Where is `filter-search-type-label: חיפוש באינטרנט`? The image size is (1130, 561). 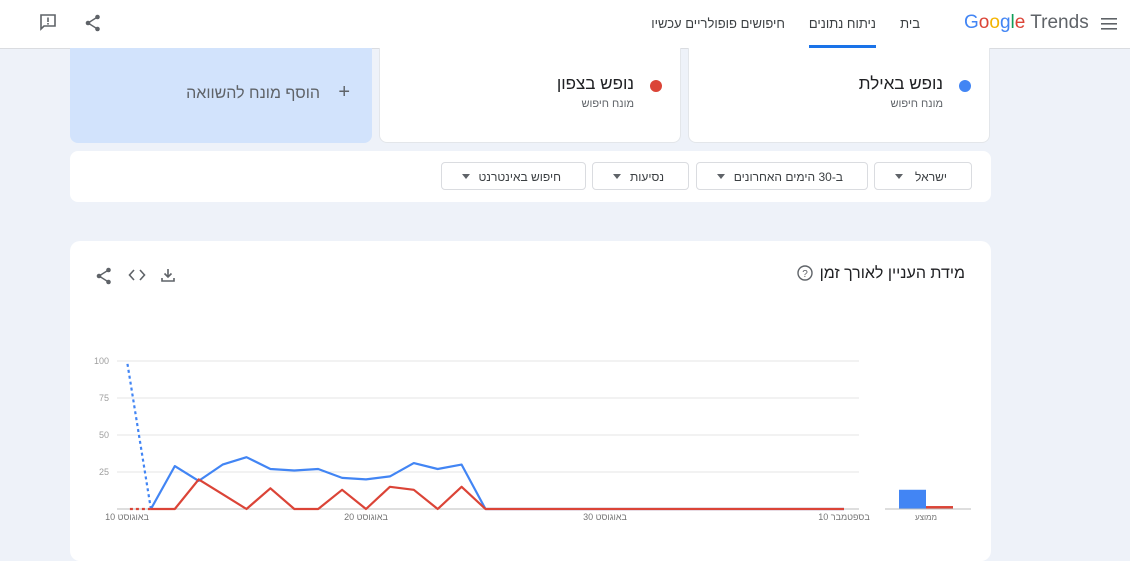
filter-search-type-label: חיפוש באינטרנט is located at coordinates (519, 177).